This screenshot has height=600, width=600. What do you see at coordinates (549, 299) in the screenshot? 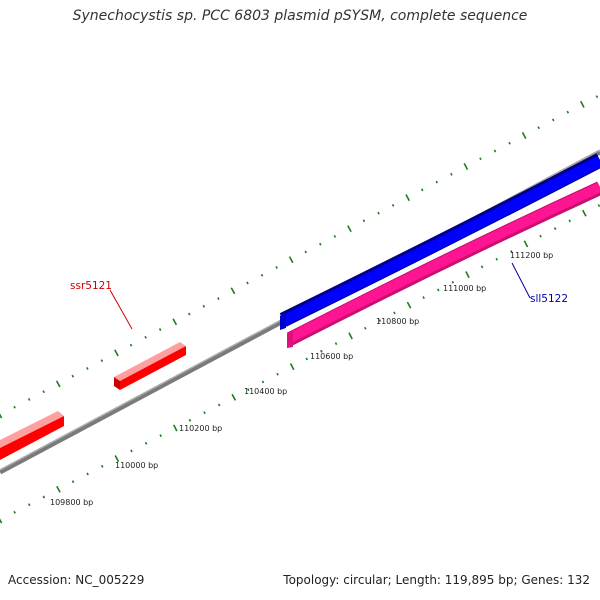
I see `gene-label-sll5122: sll5122` at bounding box center [549, 299].